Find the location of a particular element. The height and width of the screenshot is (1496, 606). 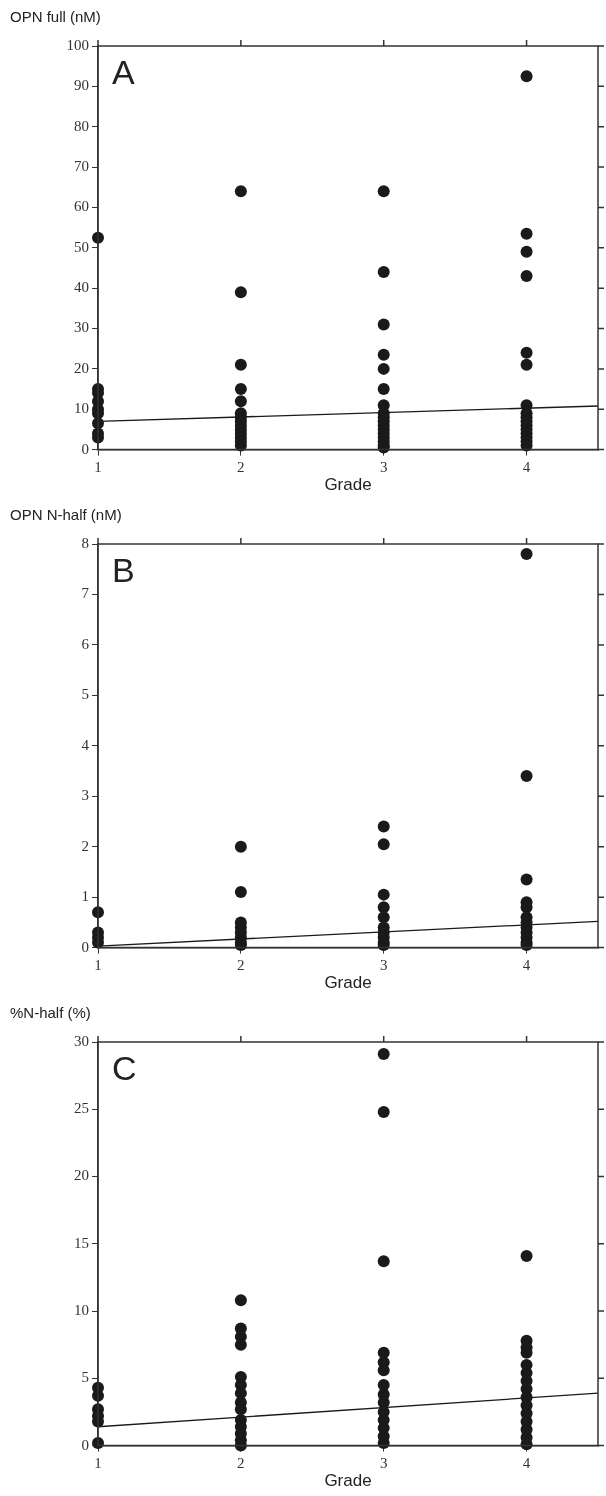

y-tick-label: 80 is located at coordinates (81, 125).